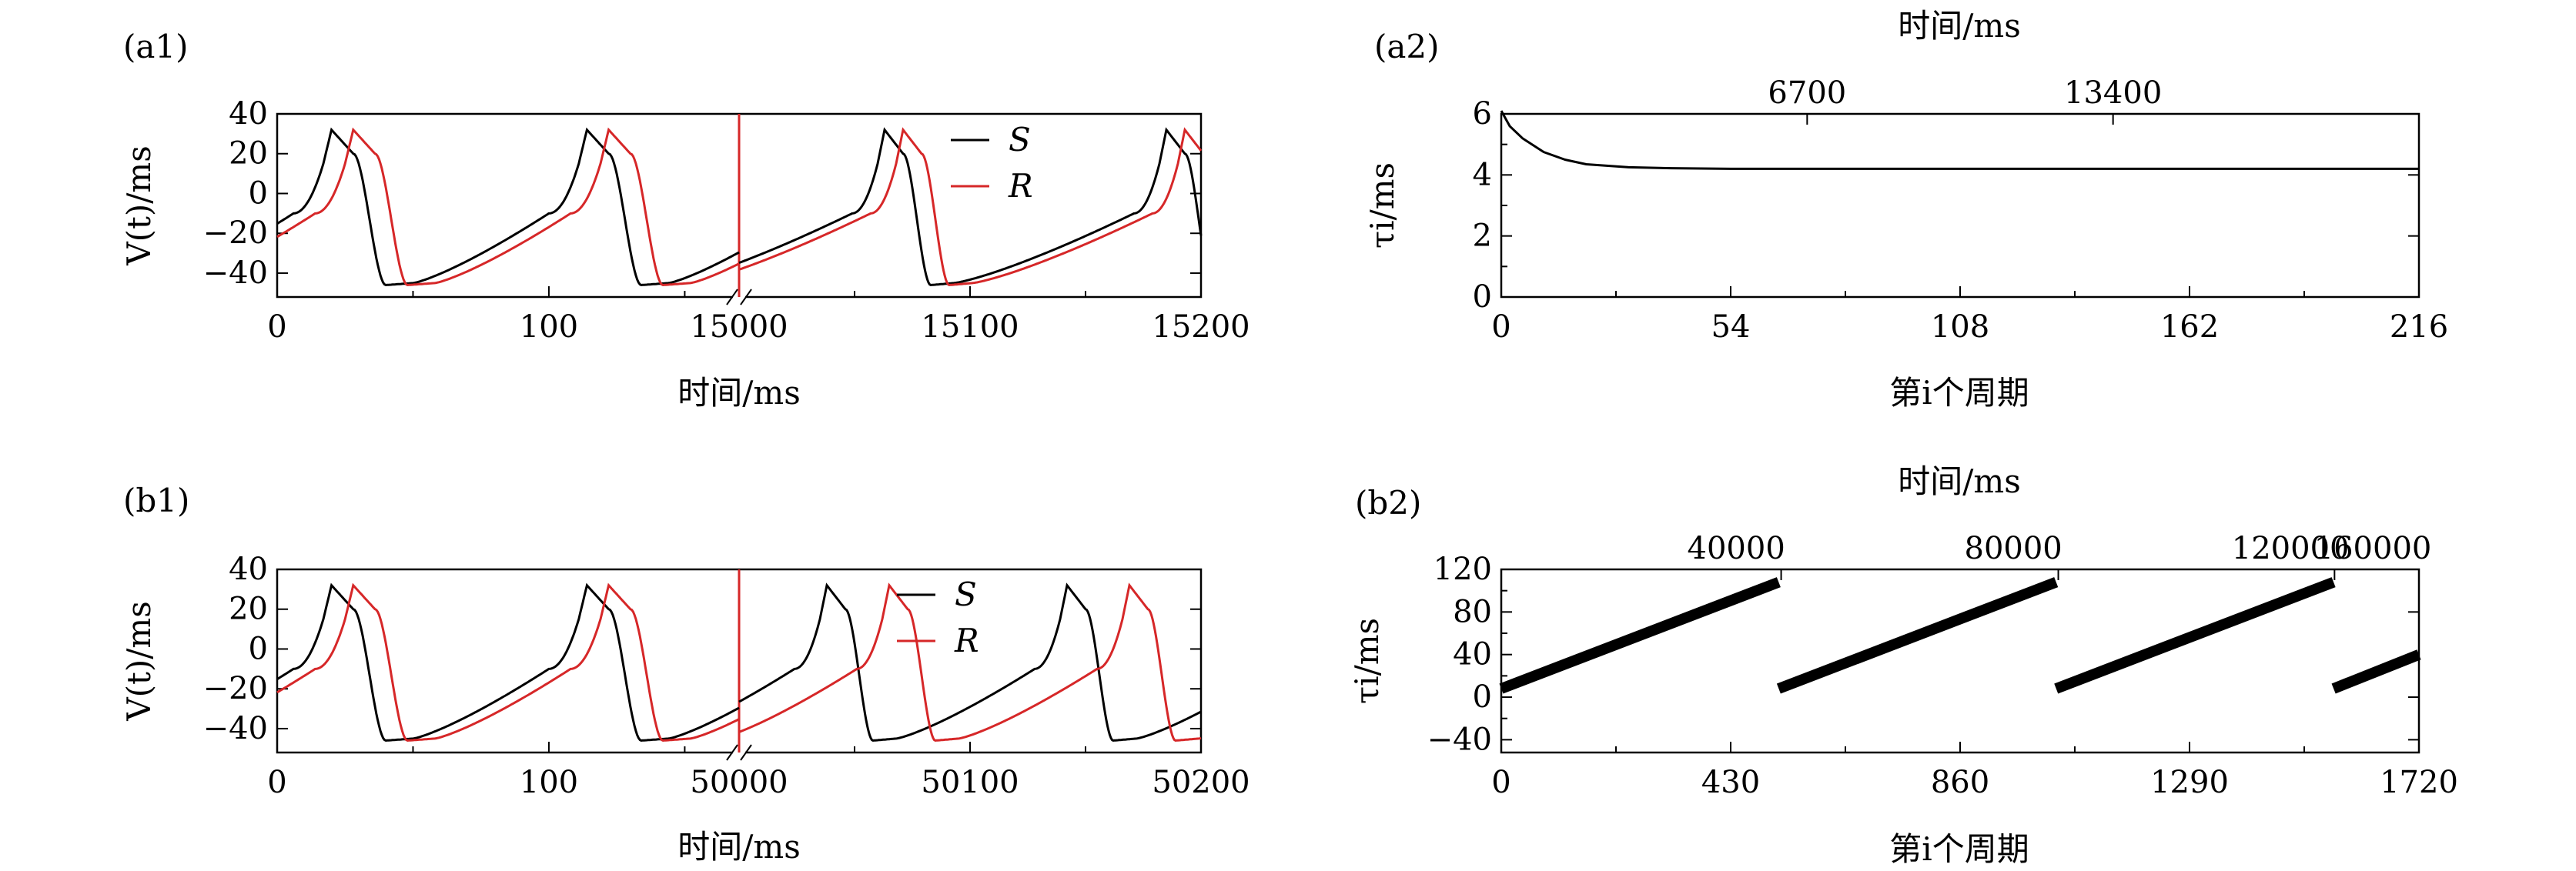 The width and height of the screenshot is (2576, 871). Describe the element at coordinates (2113, 93) in the screenshot. I see `a2-top-tick-label: 13400` at that location.